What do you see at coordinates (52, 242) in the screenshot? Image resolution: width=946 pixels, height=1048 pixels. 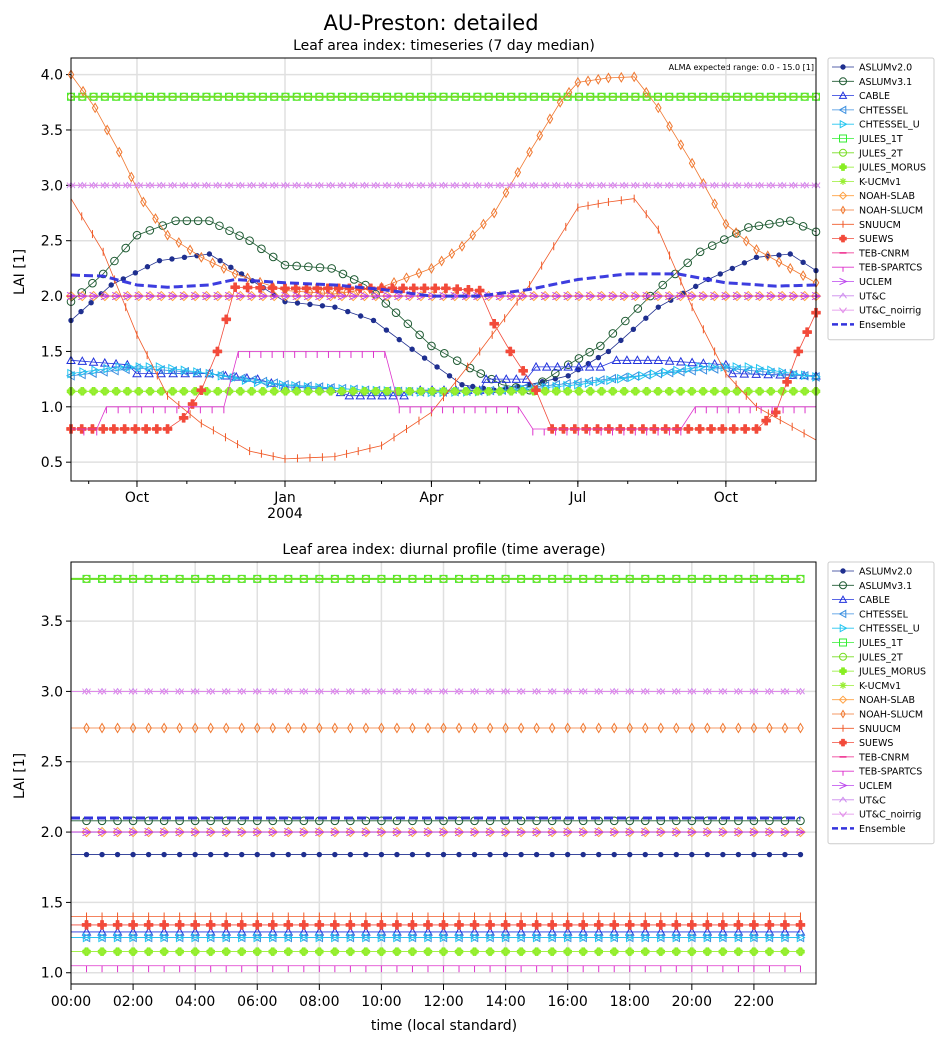 I see `timeseries-ytick-label: 2.5` at bounding box center [52, 242].